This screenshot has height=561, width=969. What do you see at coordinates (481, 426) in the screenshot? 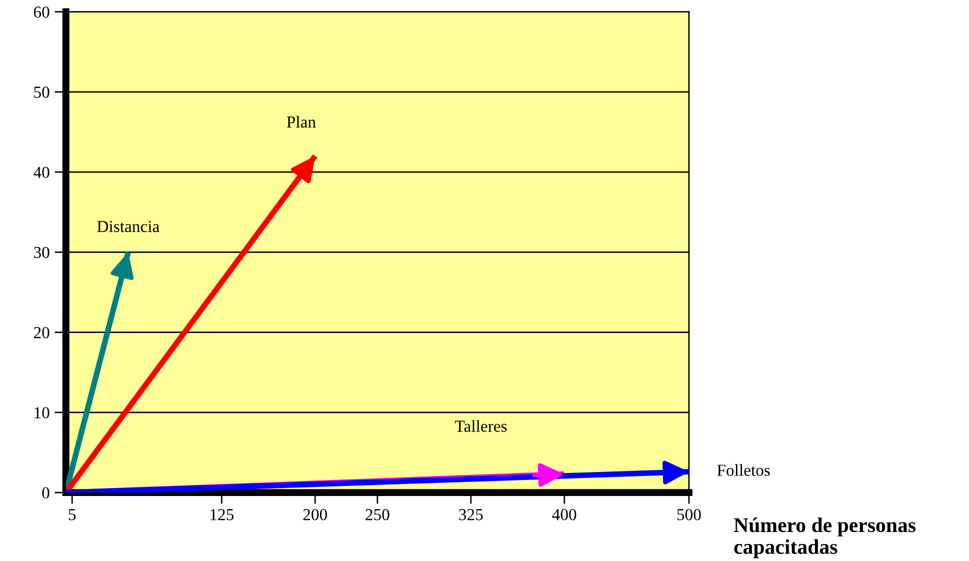
I see `text: Talleres` at bounding box center [481, 426].